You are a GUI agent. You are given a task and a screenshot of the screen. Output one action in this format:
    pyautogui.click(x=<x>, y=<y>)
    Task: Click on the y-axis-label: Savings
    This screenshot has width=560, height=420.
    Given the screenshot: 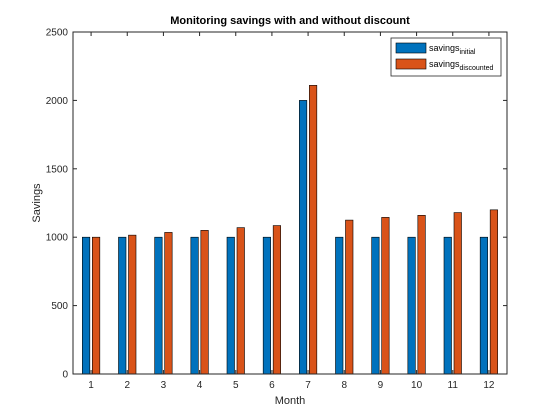 What is the action you would take?
    pyautogui.click(x=37, y=203)
    